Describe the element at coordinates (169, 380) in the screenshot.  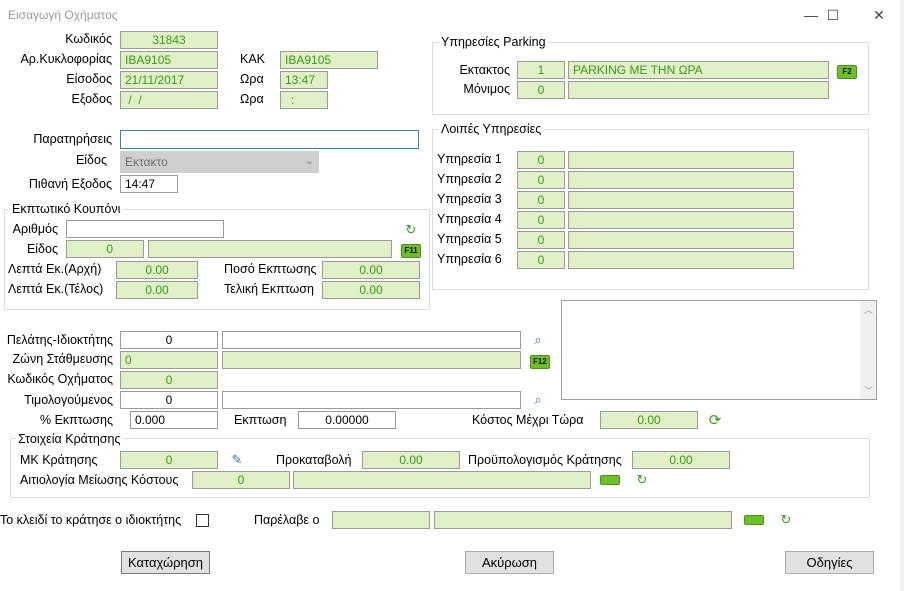
I see `vehicle-code-field: 0` at that location.